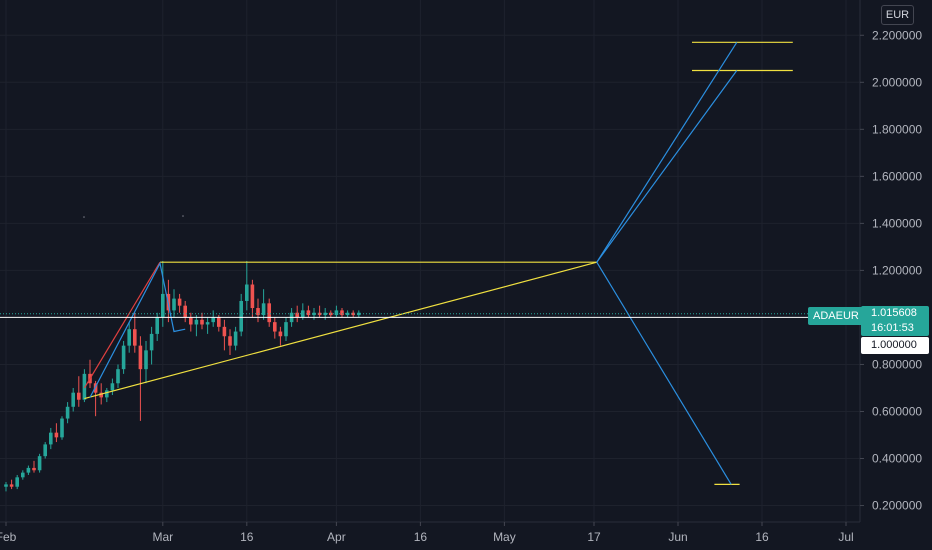 The height and width of the screenshot is (550, 932). I want to click on y-tick-label: 1.400000, so click(897, 223).